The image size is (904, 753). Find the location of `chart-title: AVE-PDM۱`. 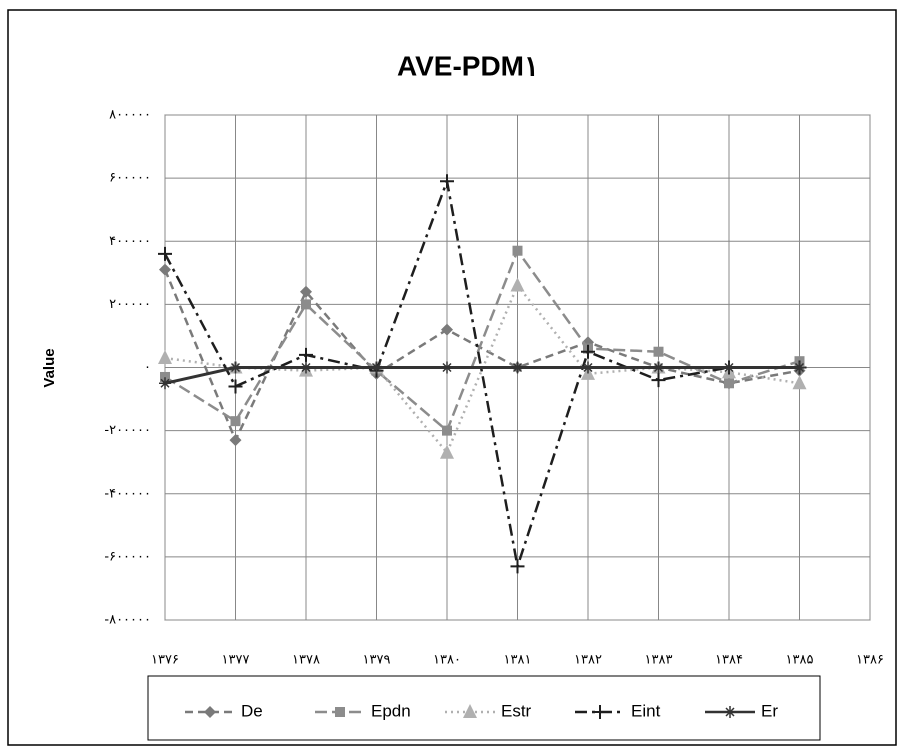

chart-title: AVE-PDM۱ is located at coordinates (468, 65).